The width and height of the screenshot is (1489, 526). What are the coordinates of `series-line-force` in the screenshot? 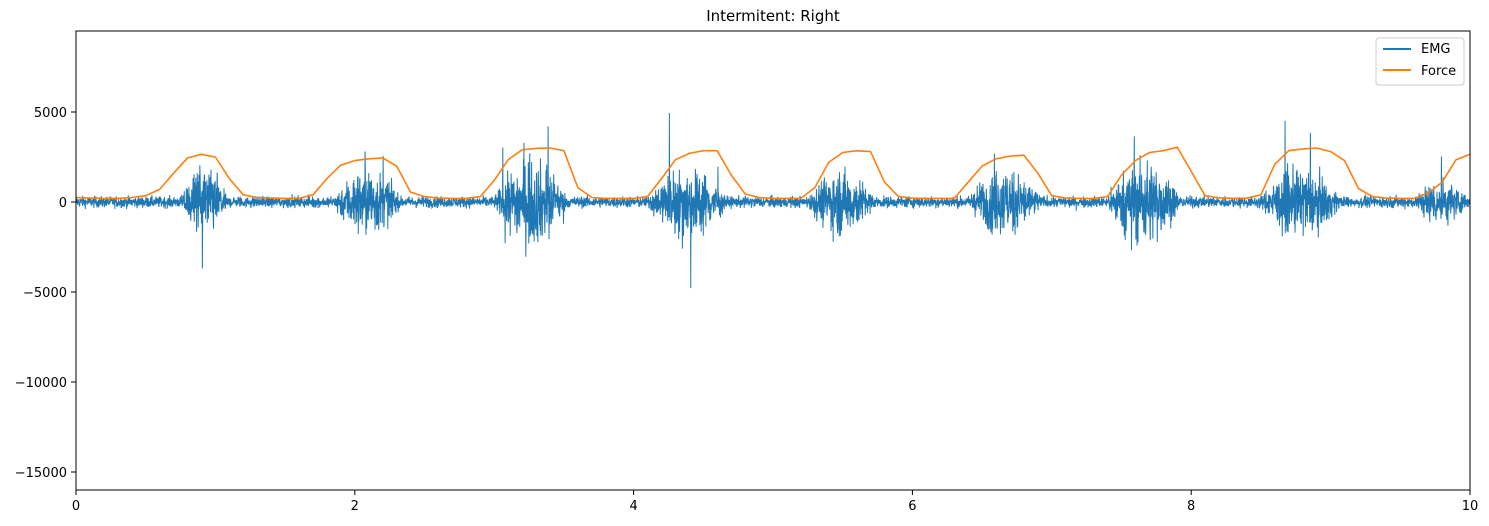 It's located at (773, 173).